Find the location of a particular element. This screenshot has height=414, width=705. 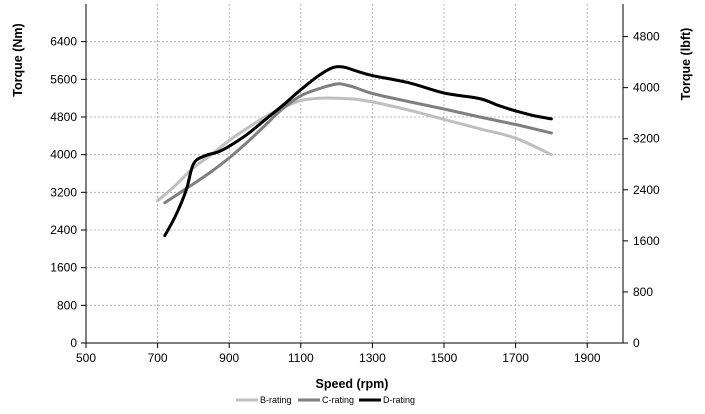

y-tick-label: 1600 is located at coordinates (63, 268).